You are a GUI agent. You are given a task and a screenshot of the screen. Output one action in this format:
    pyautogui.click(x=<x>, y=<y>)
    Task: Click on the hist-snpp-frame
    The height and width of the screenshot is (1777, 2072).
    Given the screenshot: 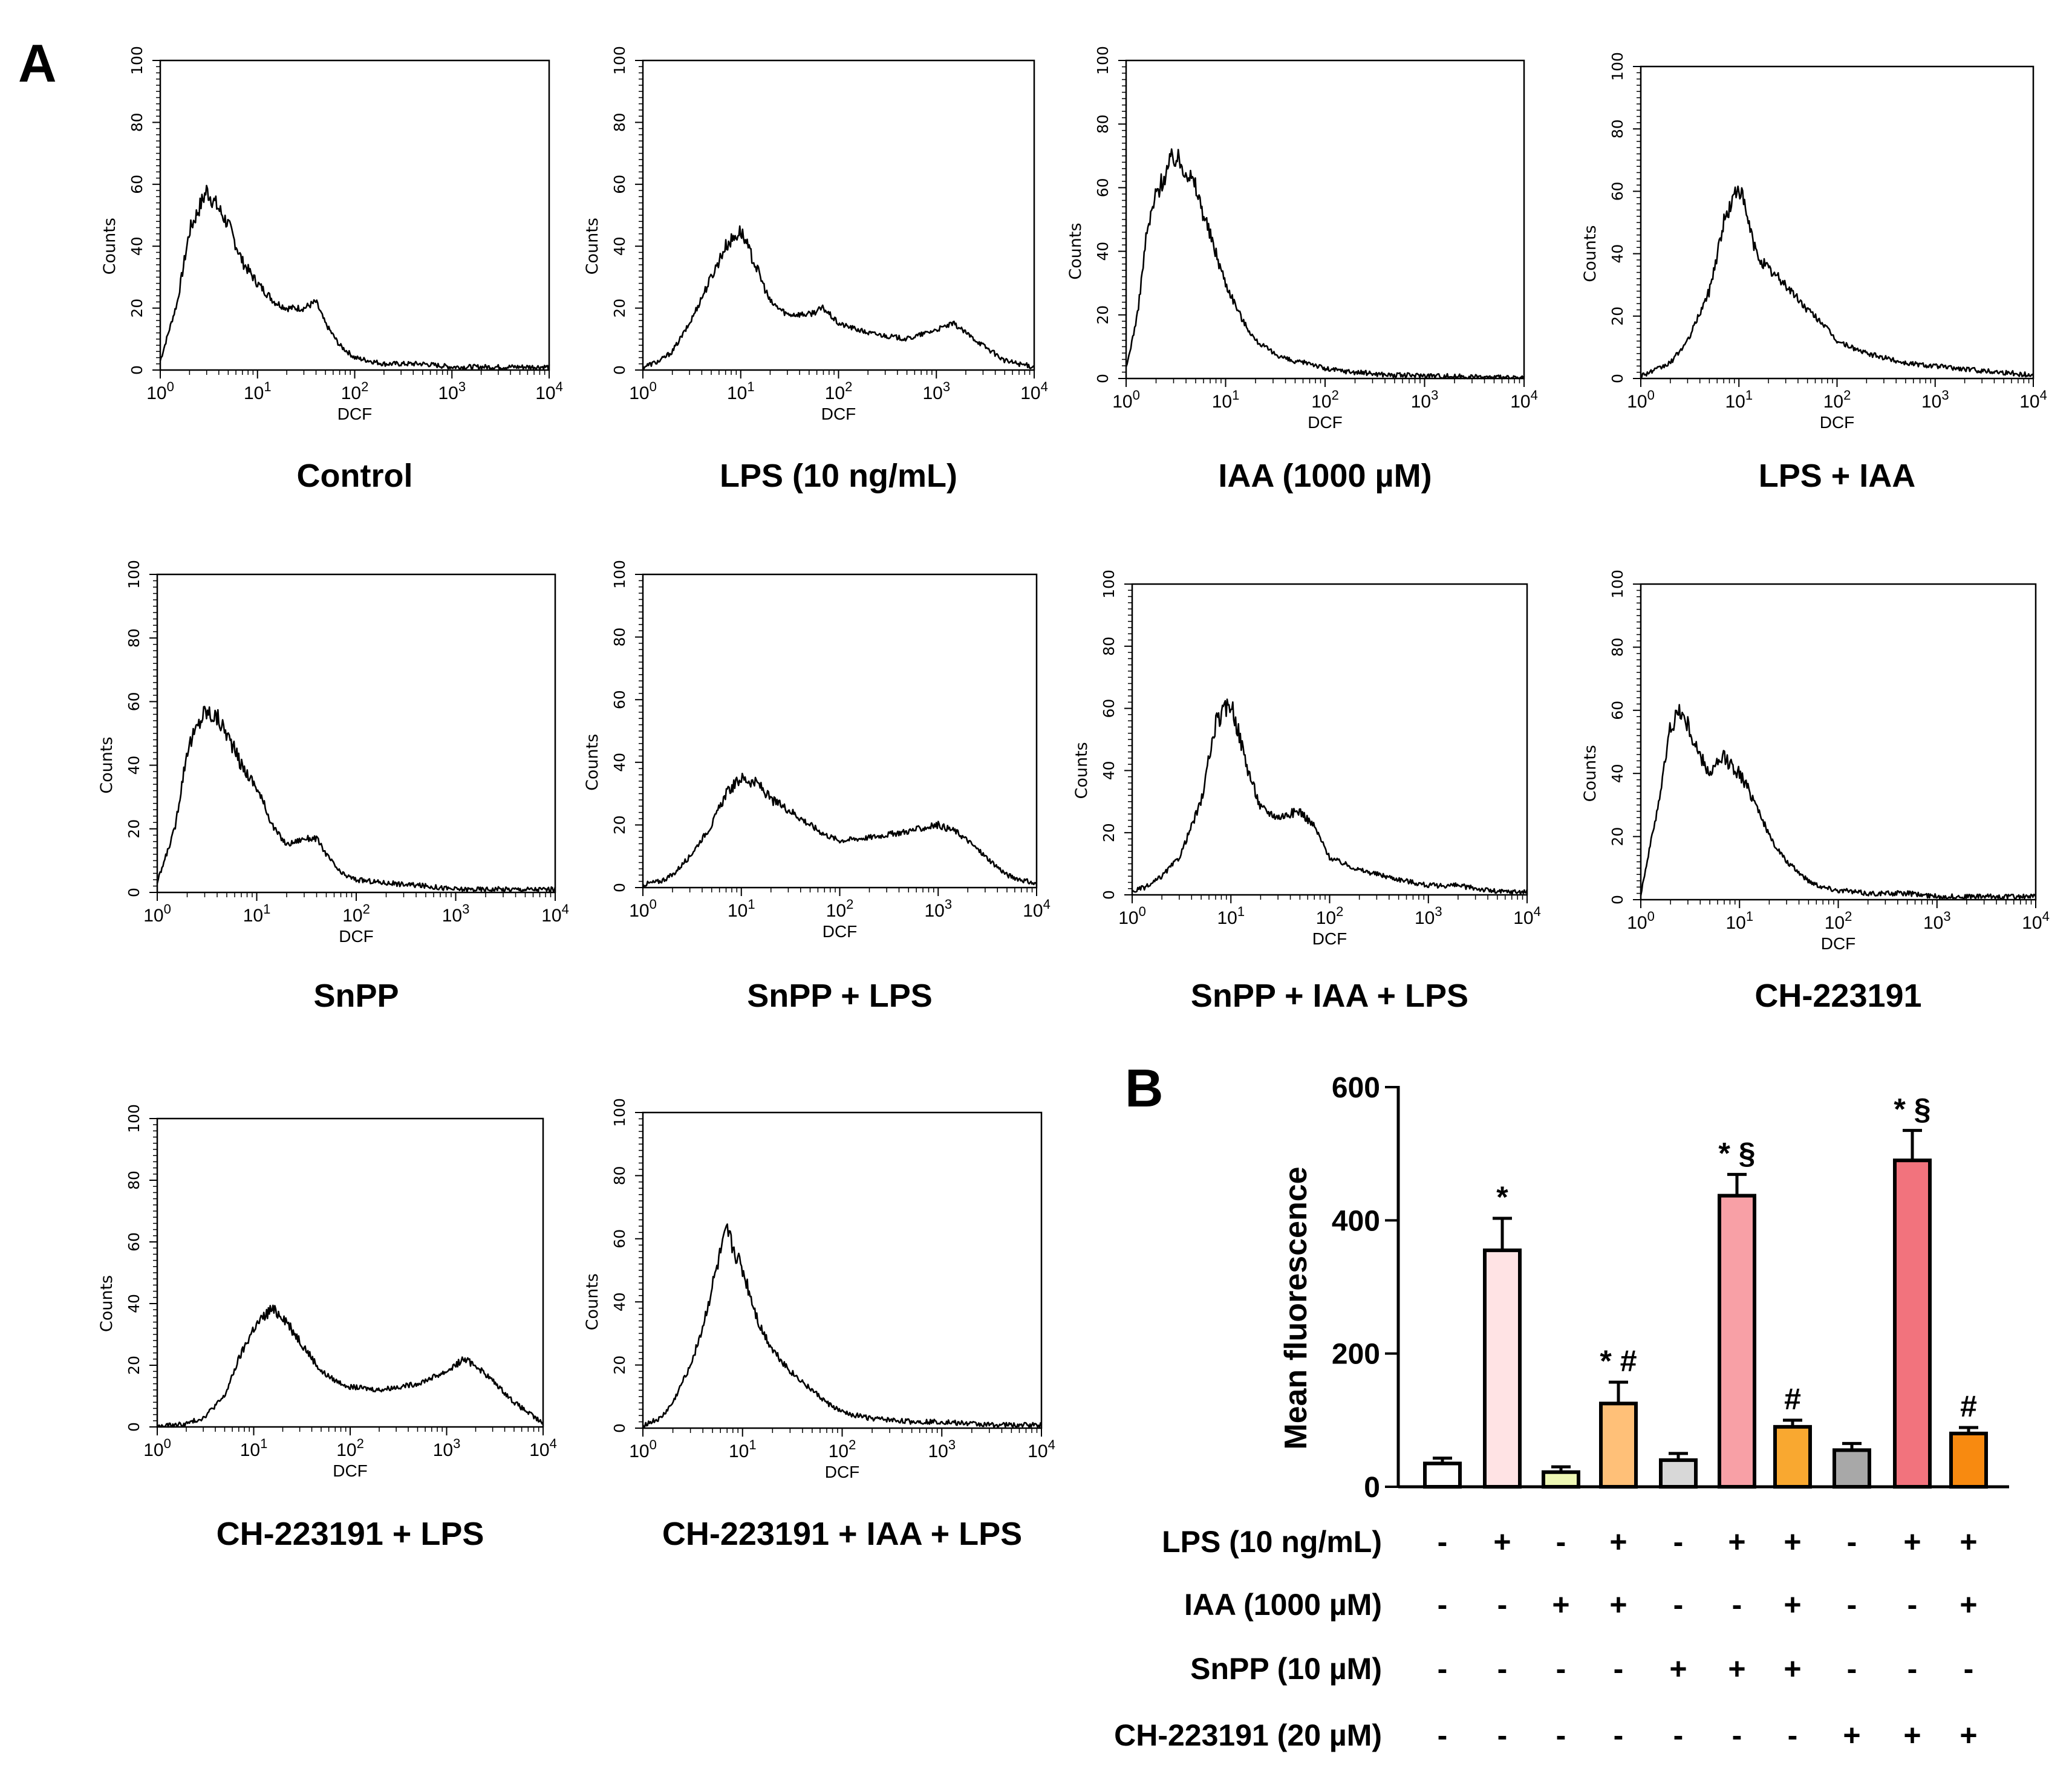 What is the action you would take?
    pyautogui.click(x=356, y=734)
    